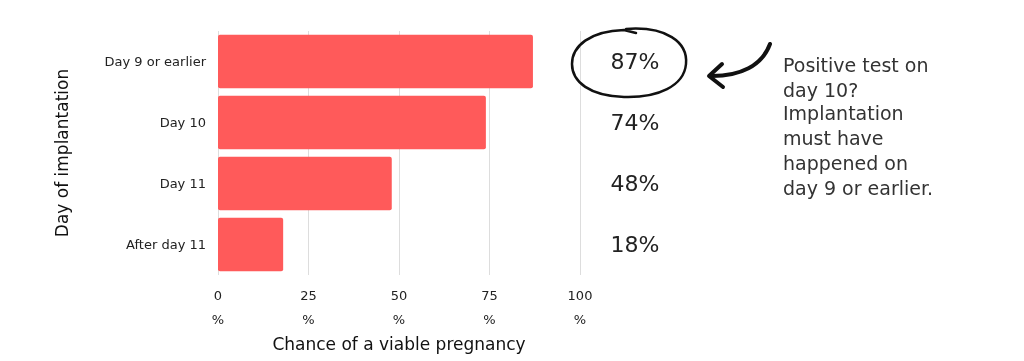 This screenshot has height=361, width=1024. What do you see at coordinates (155, 61) in the screenshot?
I see `y-tick-label: Day 9 or earlier` at bounding box center [155, 61].